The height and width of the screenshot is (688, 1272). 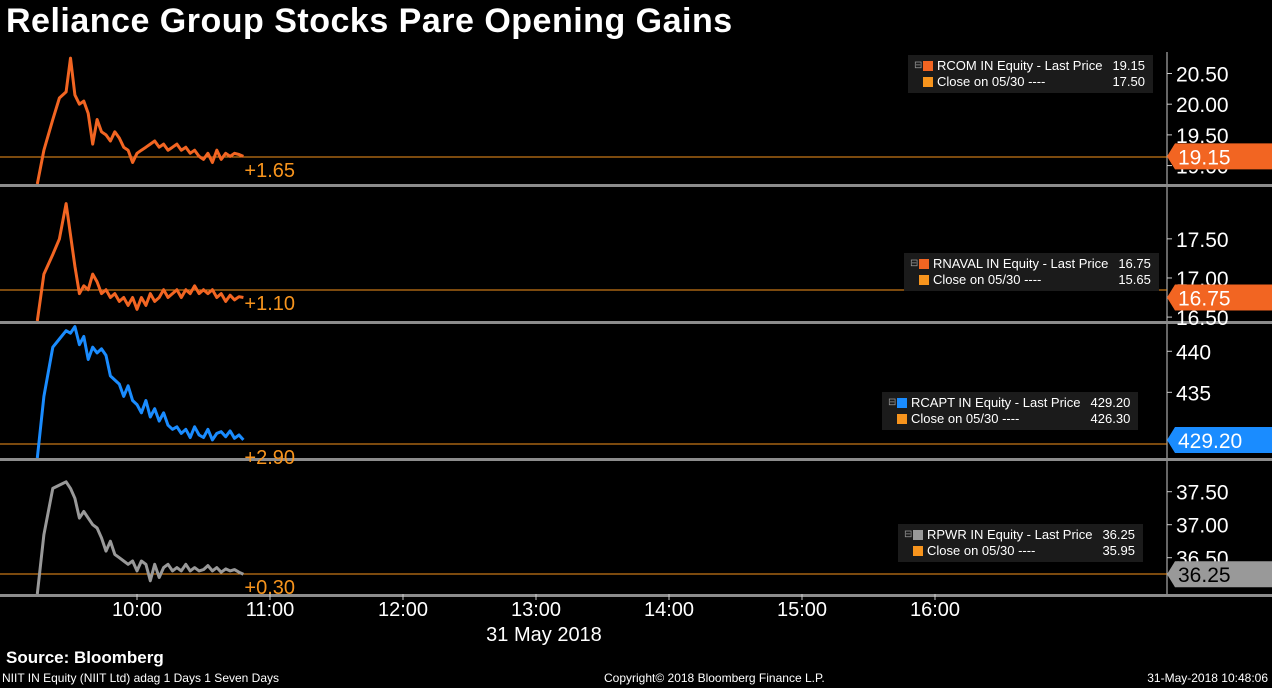 I want to click on y-tick-label: 37.50, so click(x=1202, y=493).